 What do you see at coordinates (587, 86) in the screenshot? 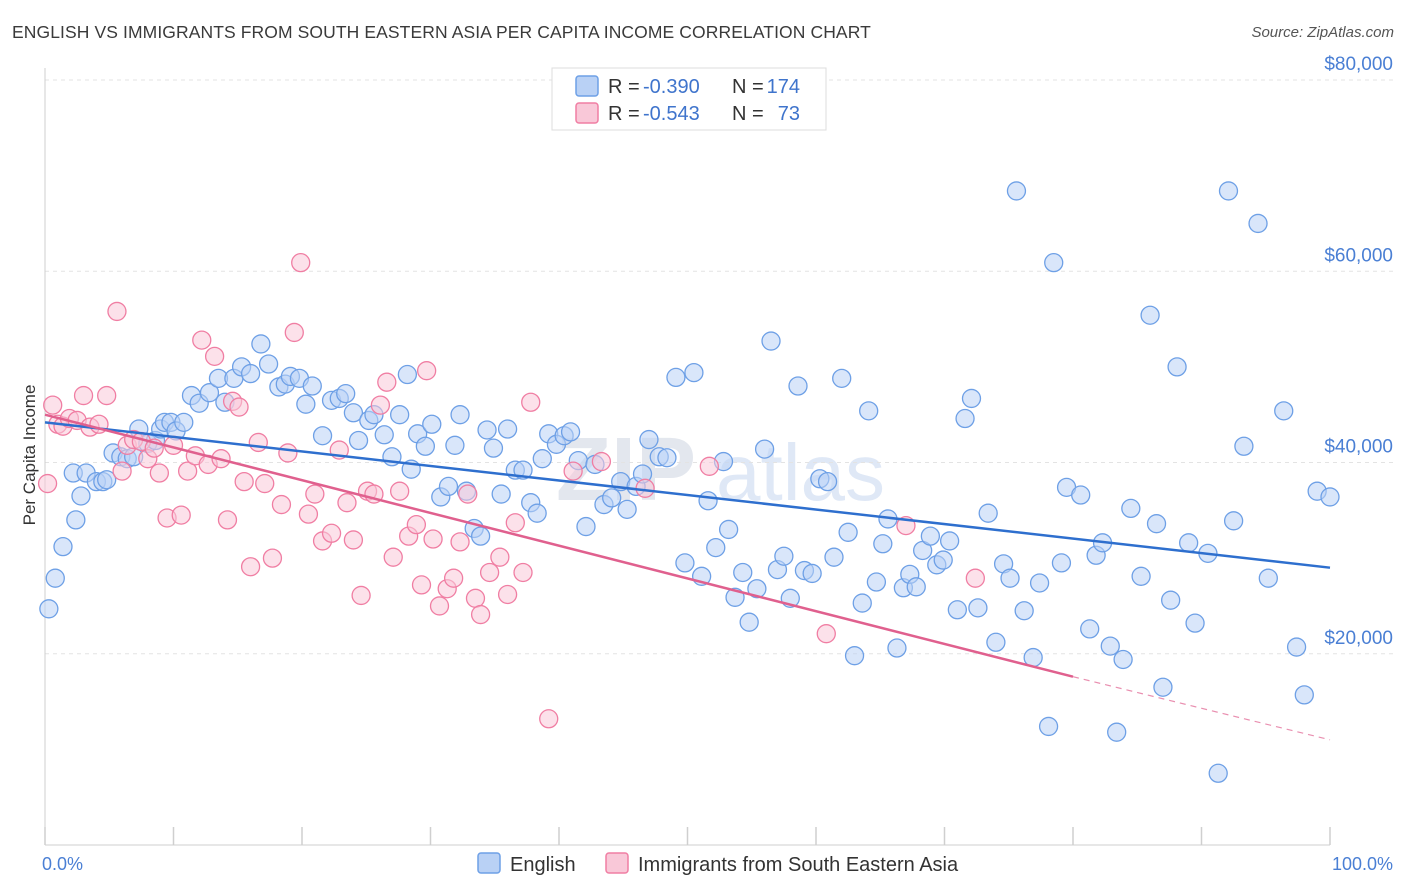
I see `legend-swatch-english` at bounding box center [587, 86].